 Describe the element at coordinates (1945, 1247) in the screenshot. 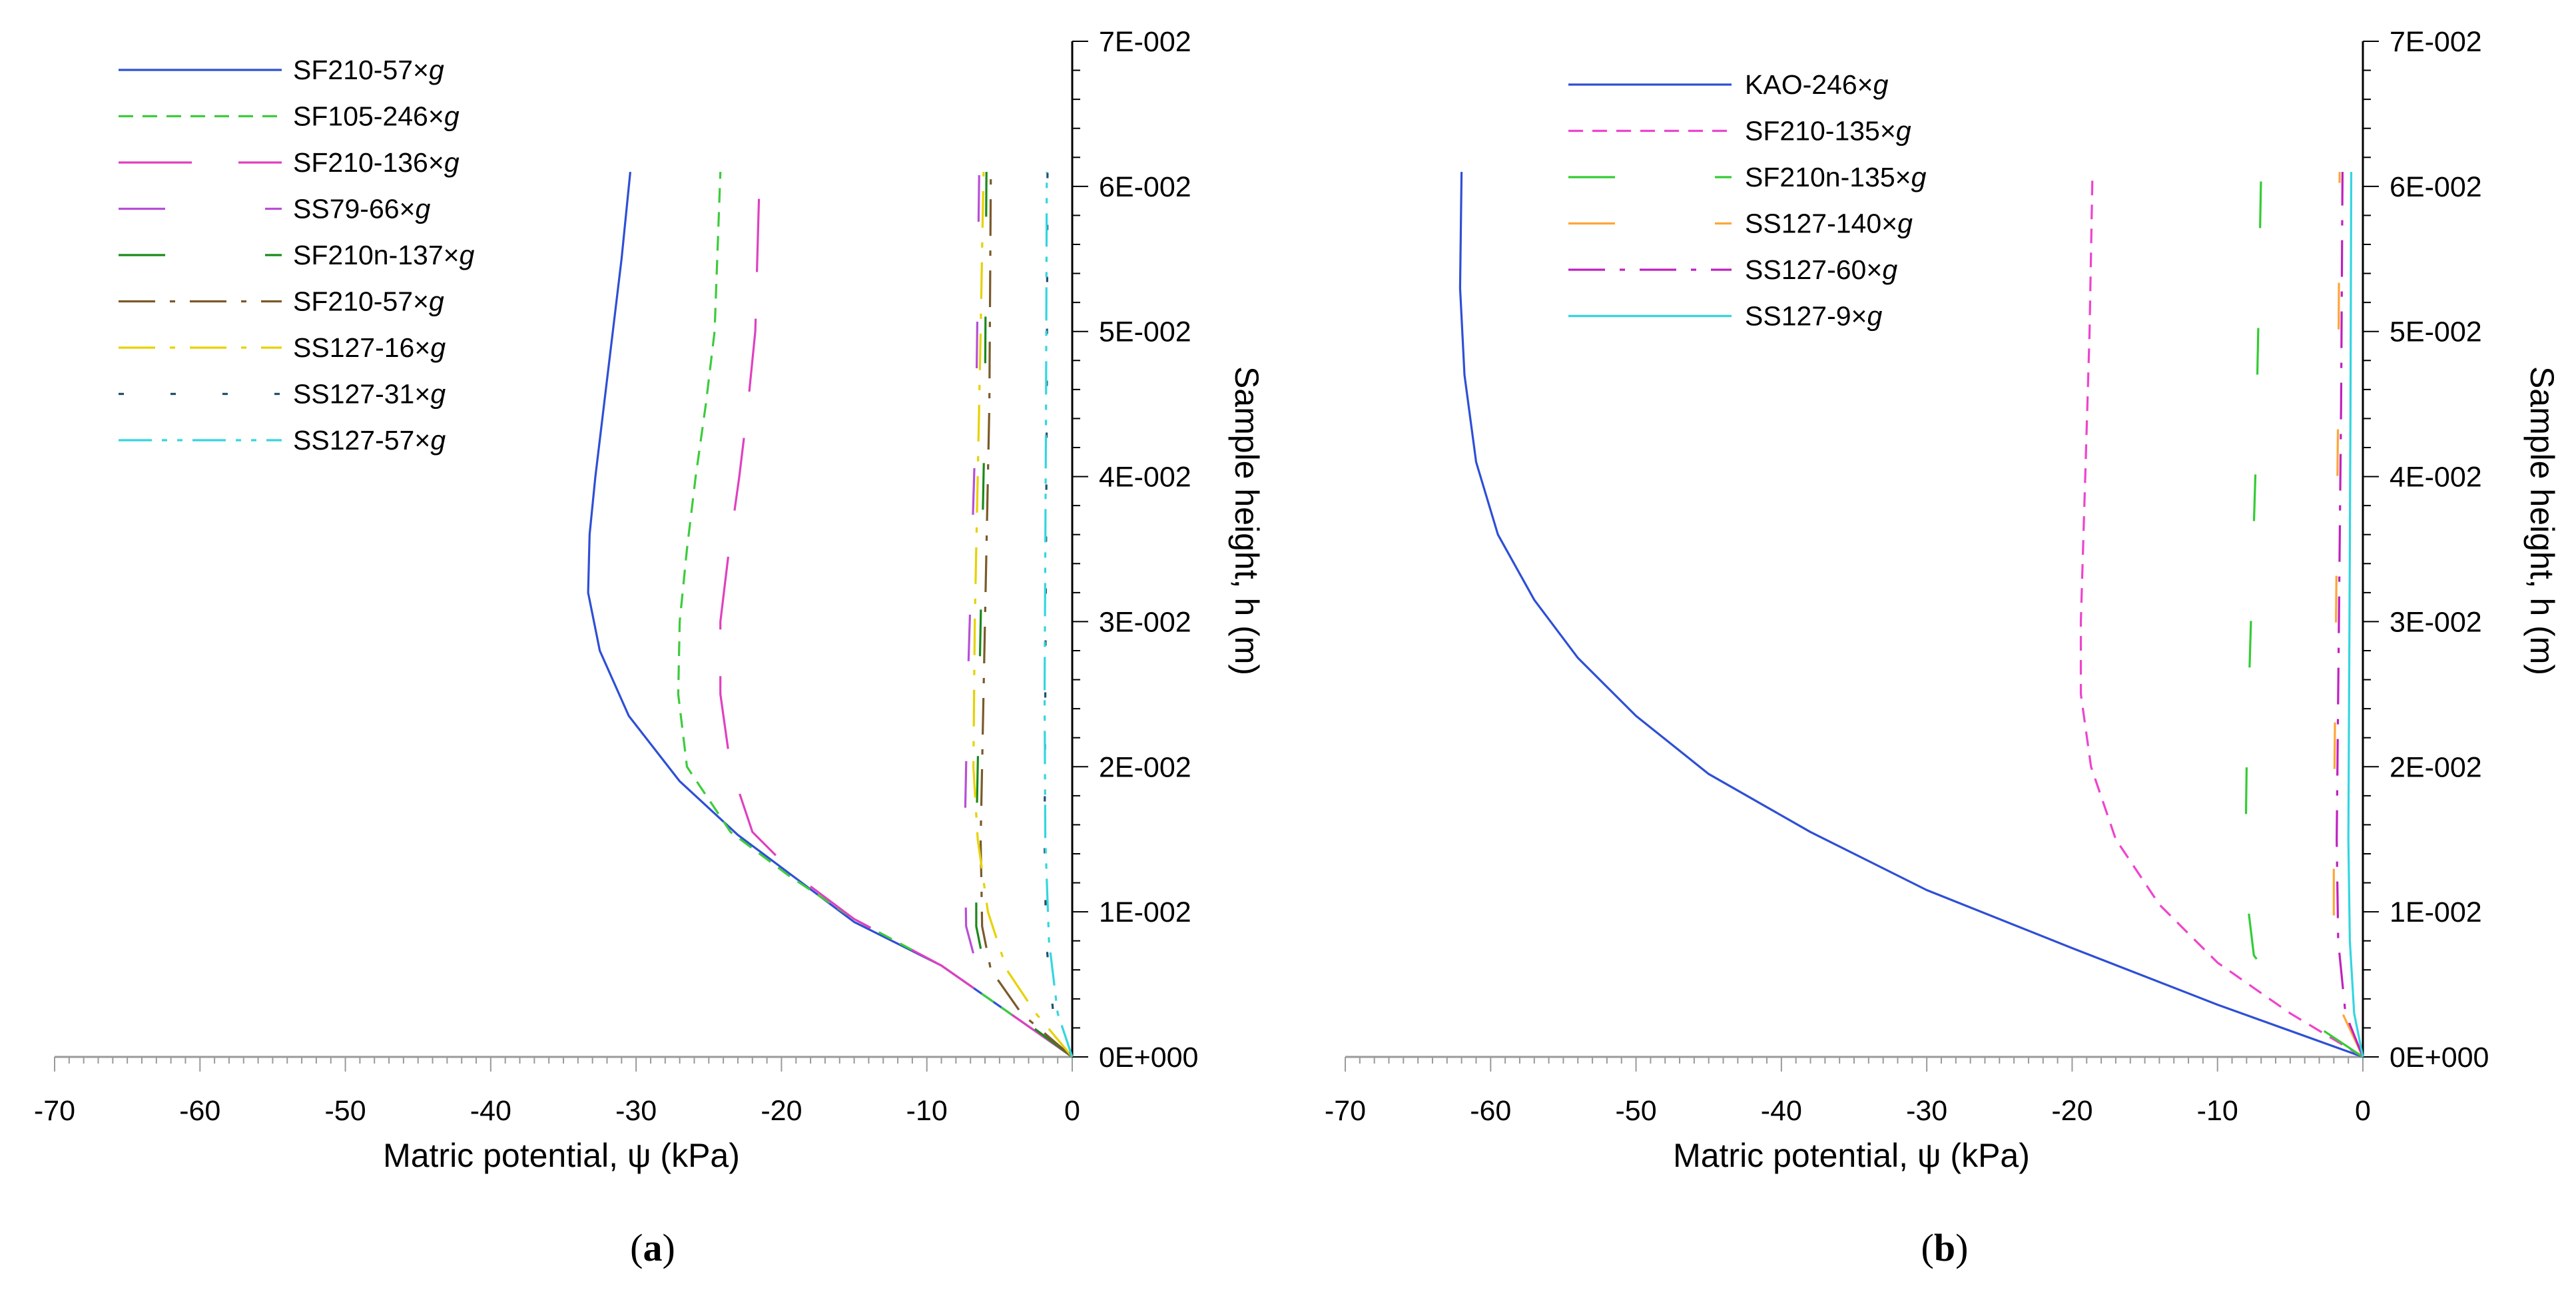

I see `panel-label: (b)` at that location.